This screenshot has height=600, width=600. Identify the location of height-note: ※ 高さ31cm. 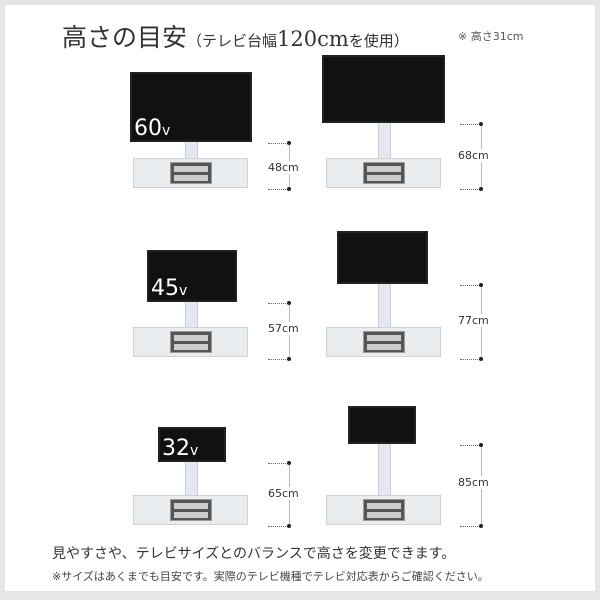
(491, 36).